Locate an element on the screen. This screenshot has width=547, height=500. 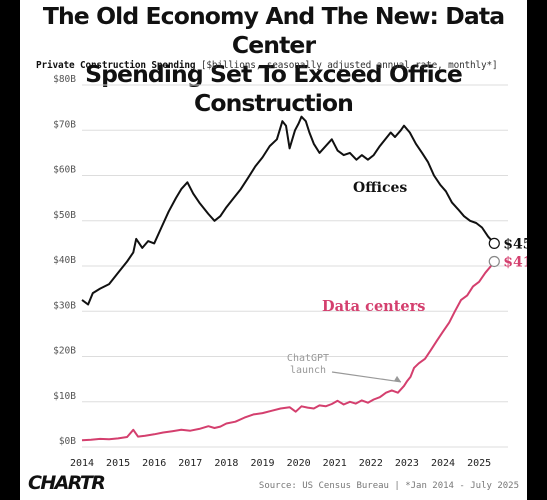
y-tick-label: $70B is located at coordinates (64, 124).